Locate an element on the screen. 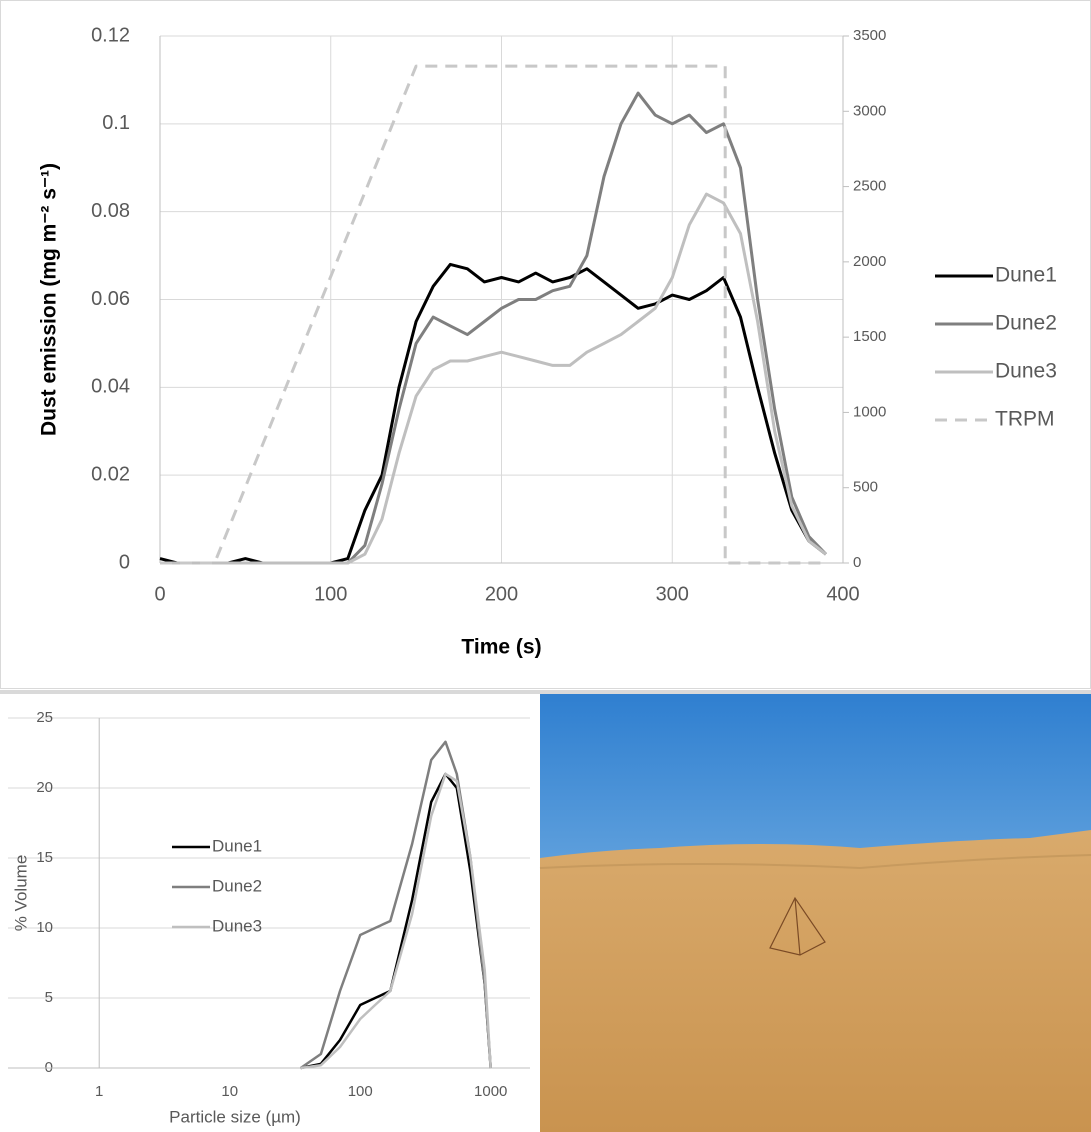  y2-tick-label: 3500 is located at coordinates (869, 35).